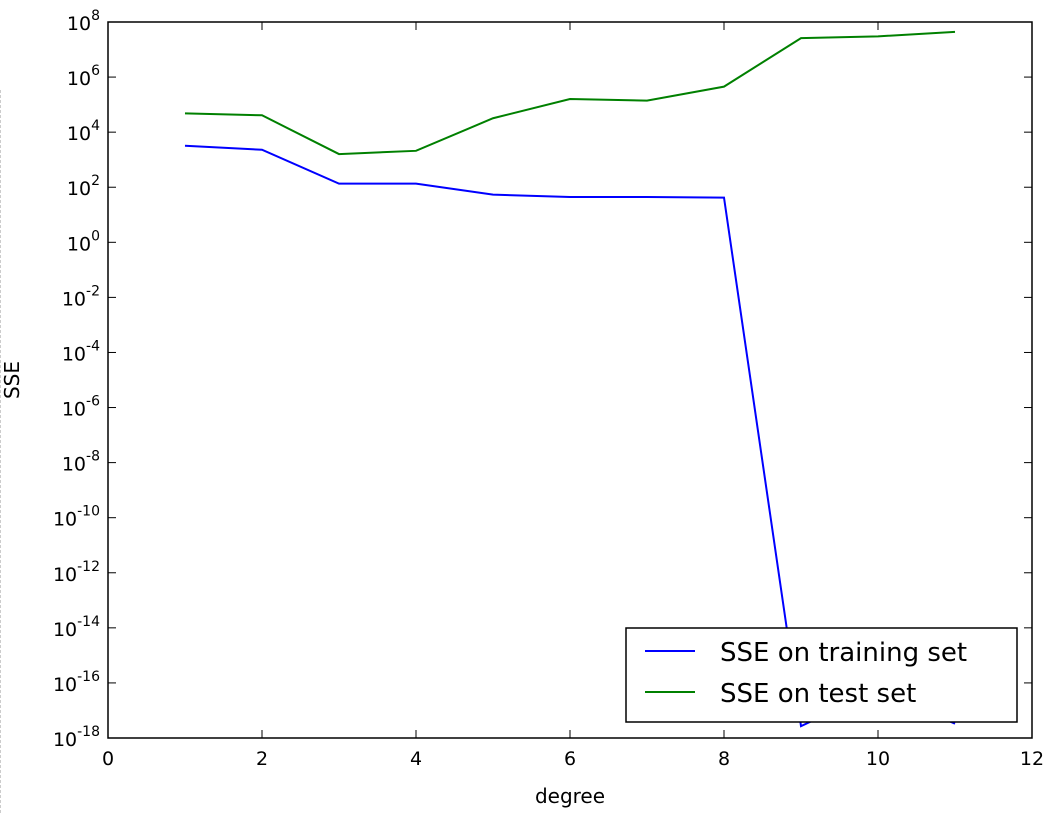  Describe the element at coordinates (1032, 759) in the screenshot. I see `x-tick-label: 12` at that location.